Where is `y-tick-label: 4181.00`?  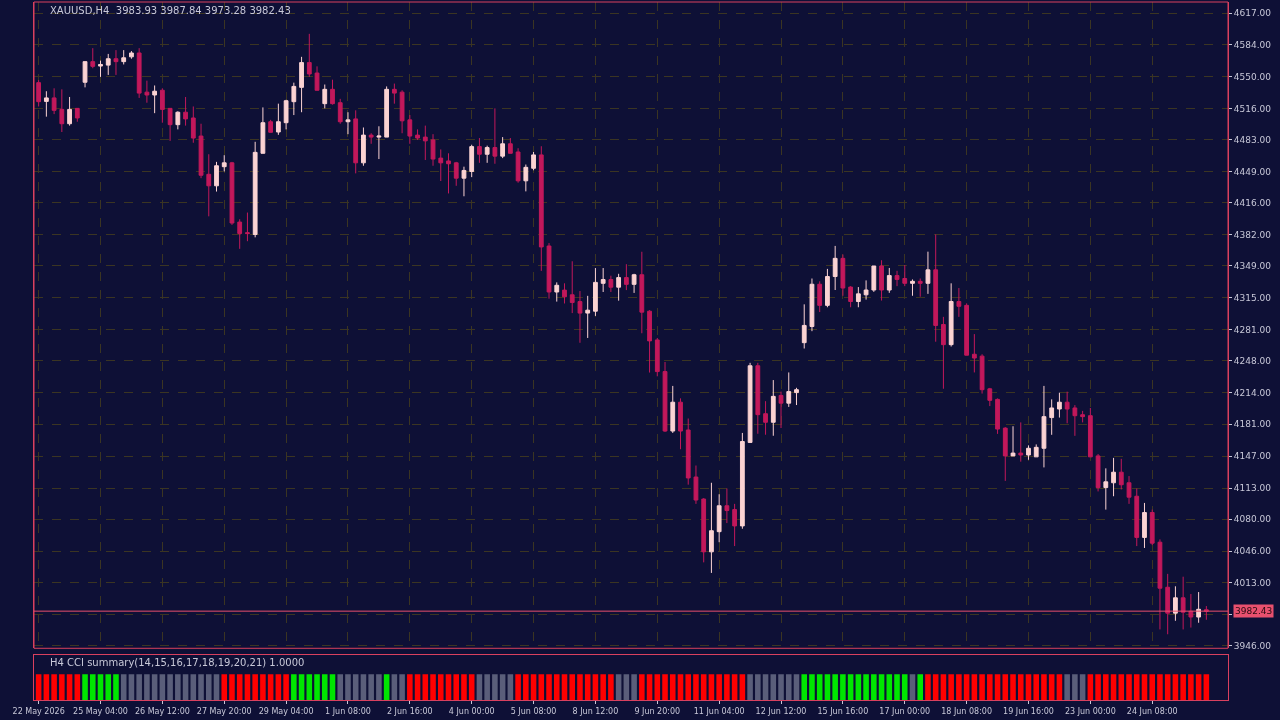 y-tick-label: 4181.00 is located at coordinates (1252, 424).